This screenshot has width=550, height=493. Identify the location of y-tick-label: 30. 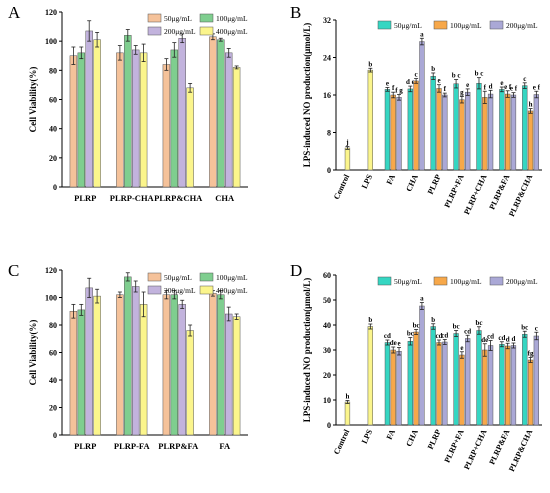
(327, 350).